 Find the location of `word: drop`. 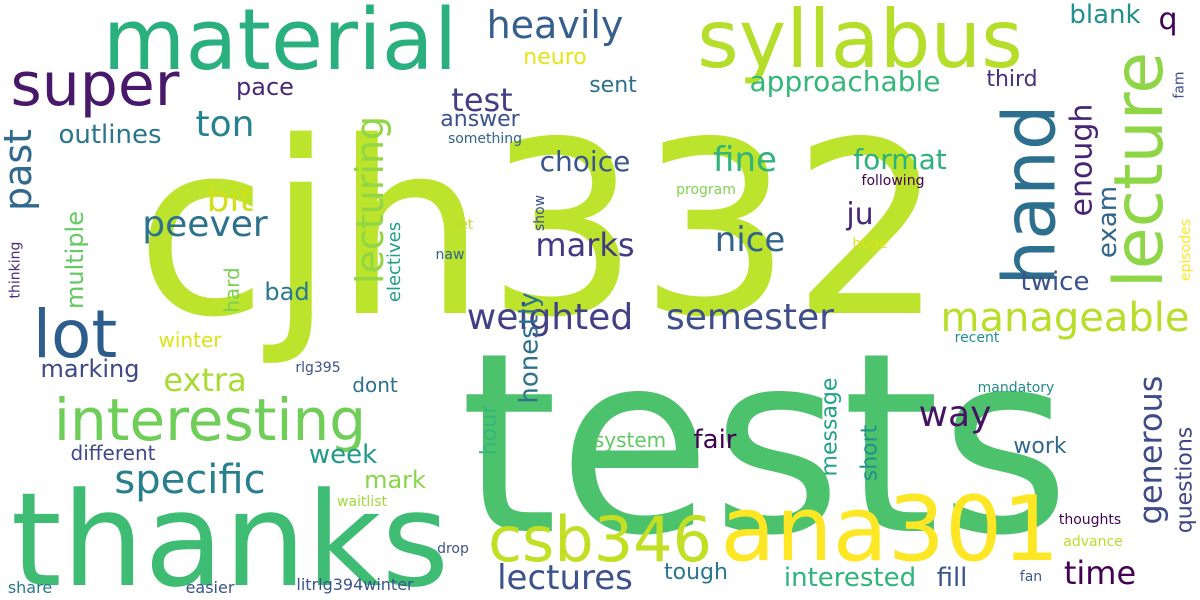

word: drop is located at coordinates (453, 549).